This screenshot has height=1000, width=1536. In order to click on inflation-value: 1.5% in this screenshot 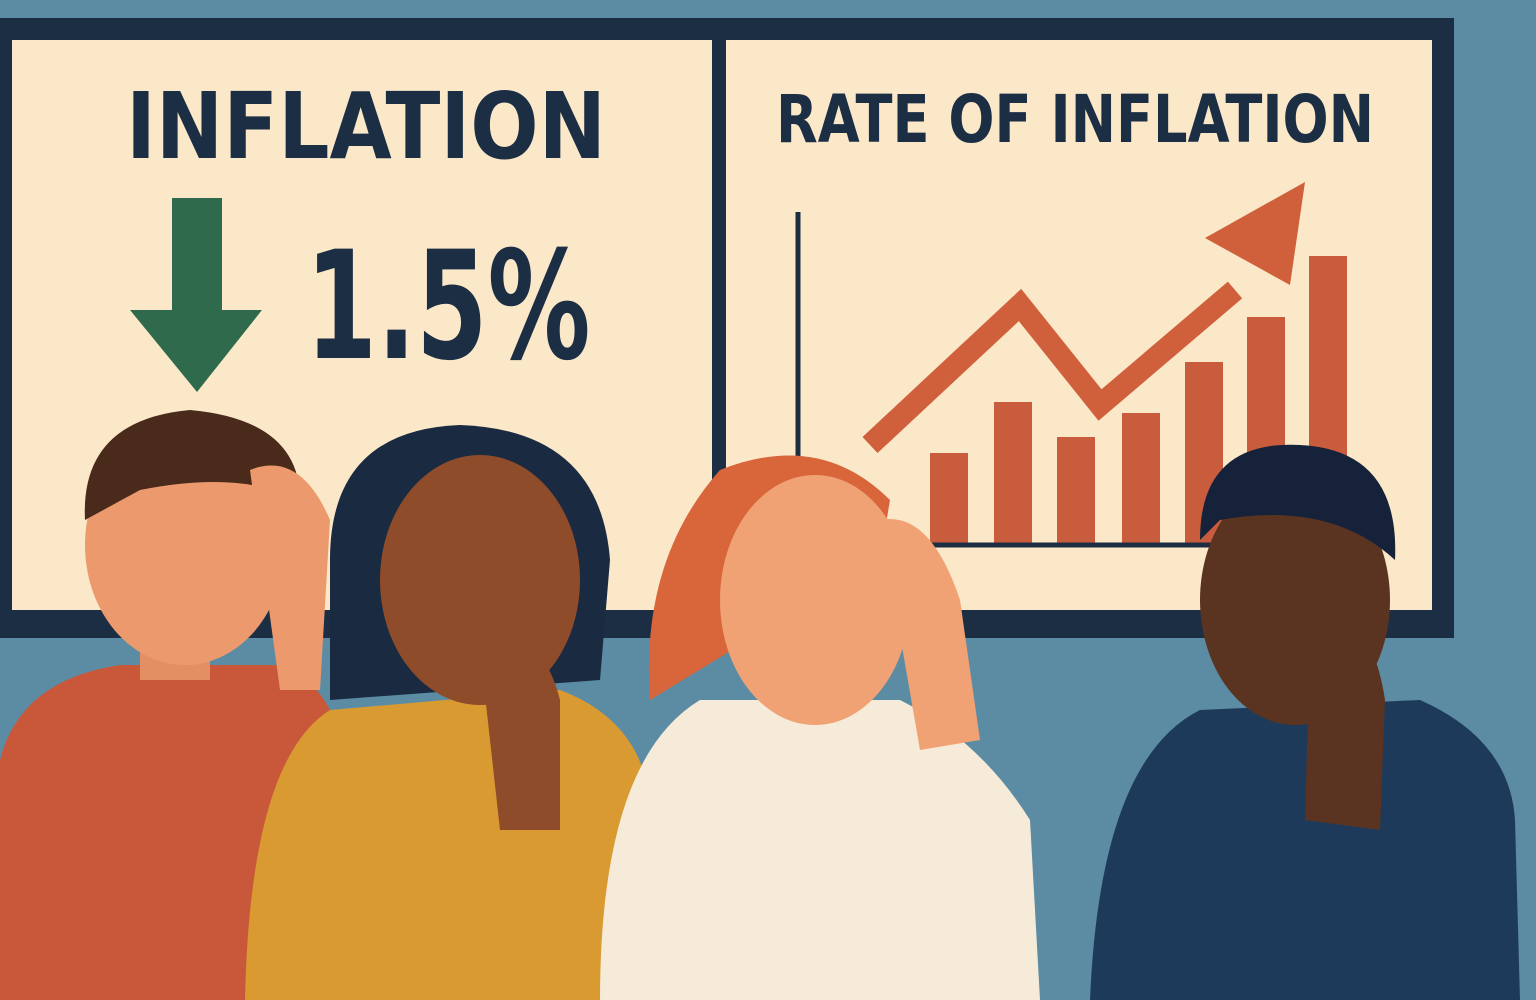, I will do `click(448, 307)`.